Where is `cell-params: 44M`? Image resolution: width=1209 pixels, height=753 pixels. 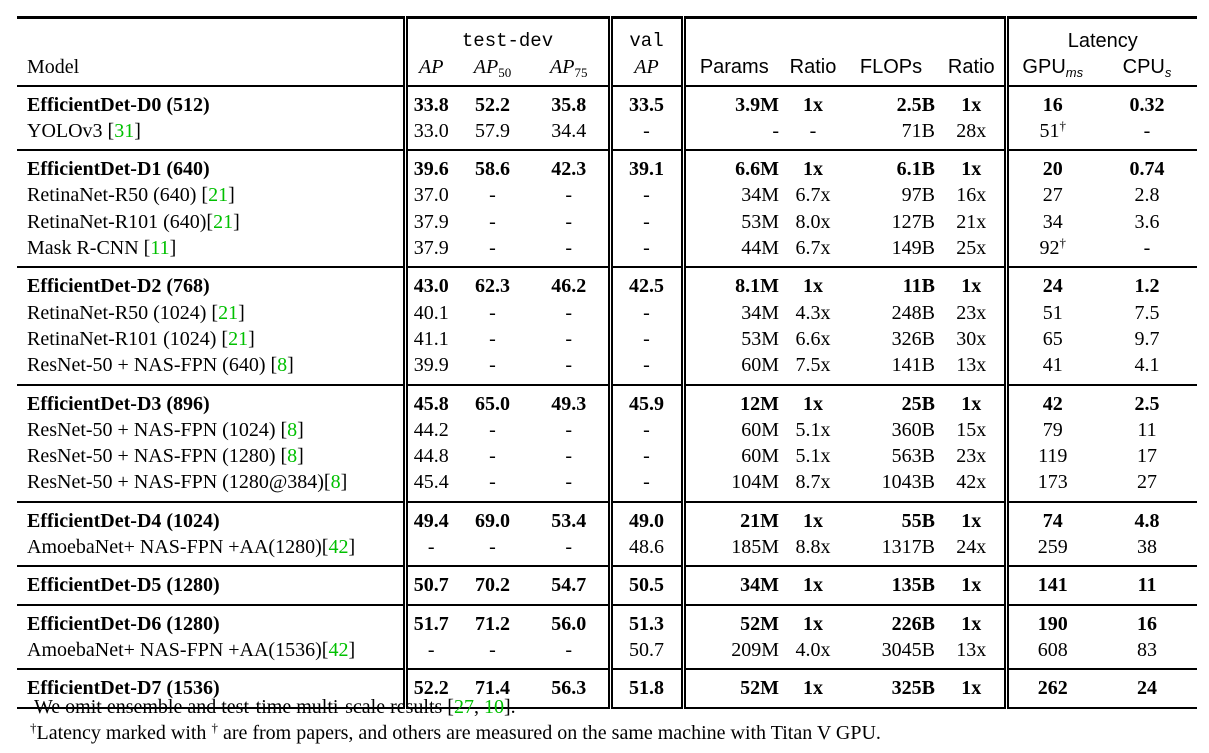 cell-params: 44M is located at coordinates (760, 248).